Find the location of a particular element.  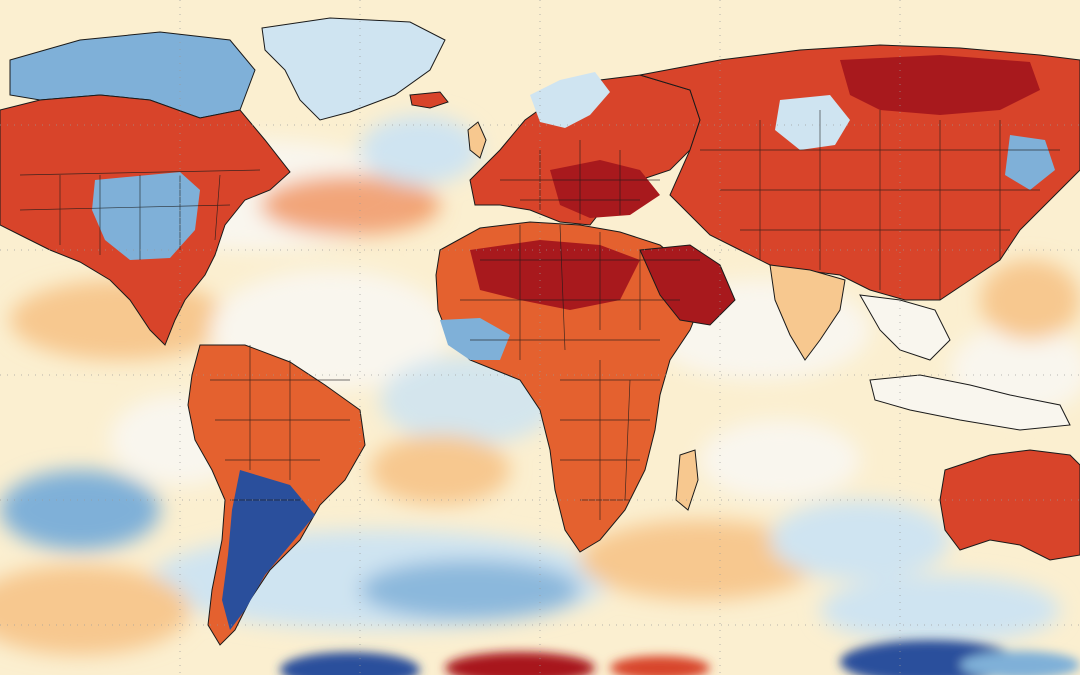

scandinavia-cool is located at coordinates (570, 100).